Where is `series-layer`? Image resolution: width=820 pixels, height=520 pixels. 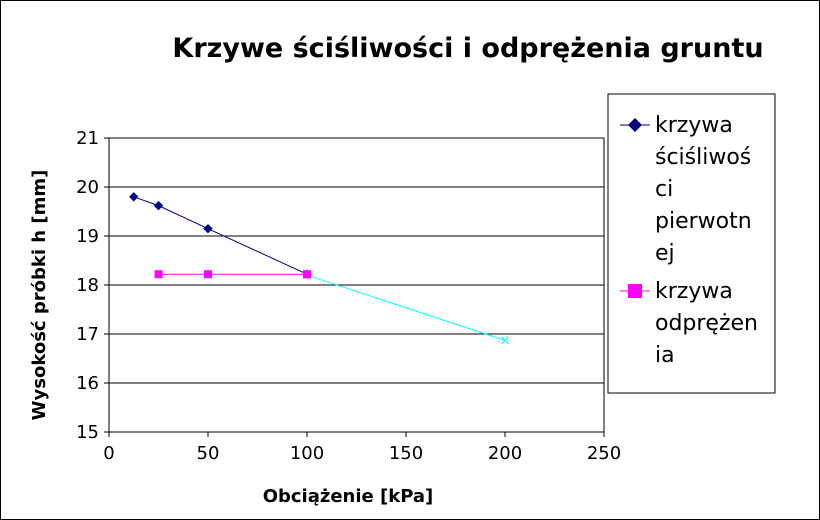
series-layer is located at coordinates (319, 268).